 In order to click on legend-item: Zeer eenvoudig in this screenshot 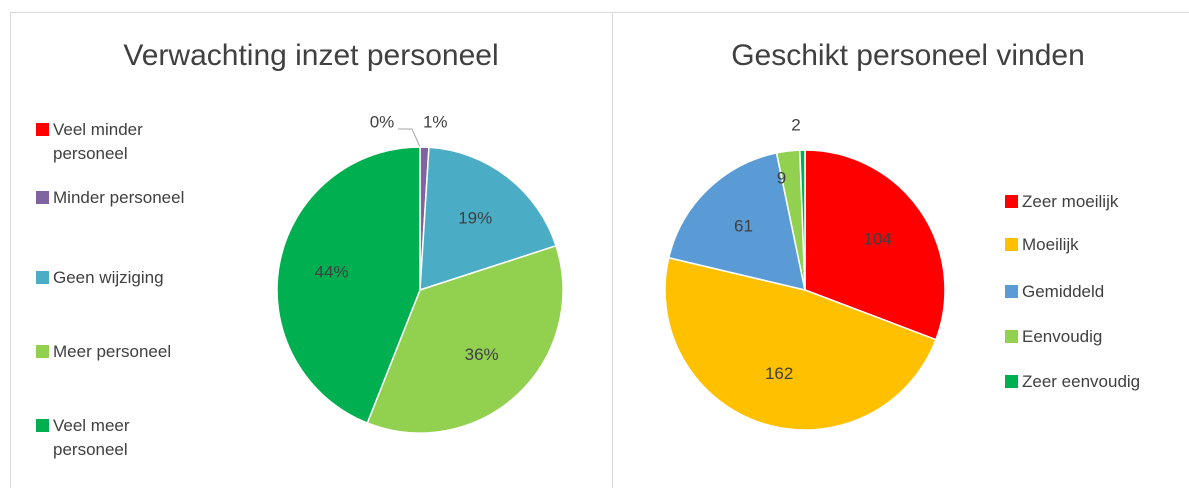, I will do `click(1095, 382)`.